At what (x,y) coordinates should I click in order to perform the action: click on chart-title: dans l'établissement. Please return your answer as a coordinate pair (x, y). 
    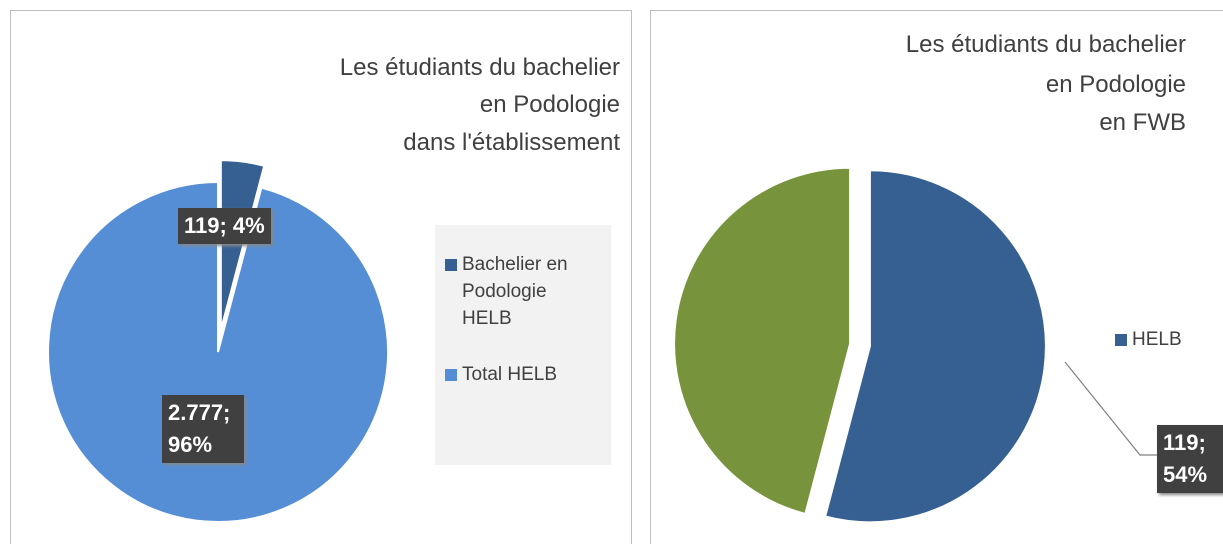
    Looking at the image, I should click on (511, 142).